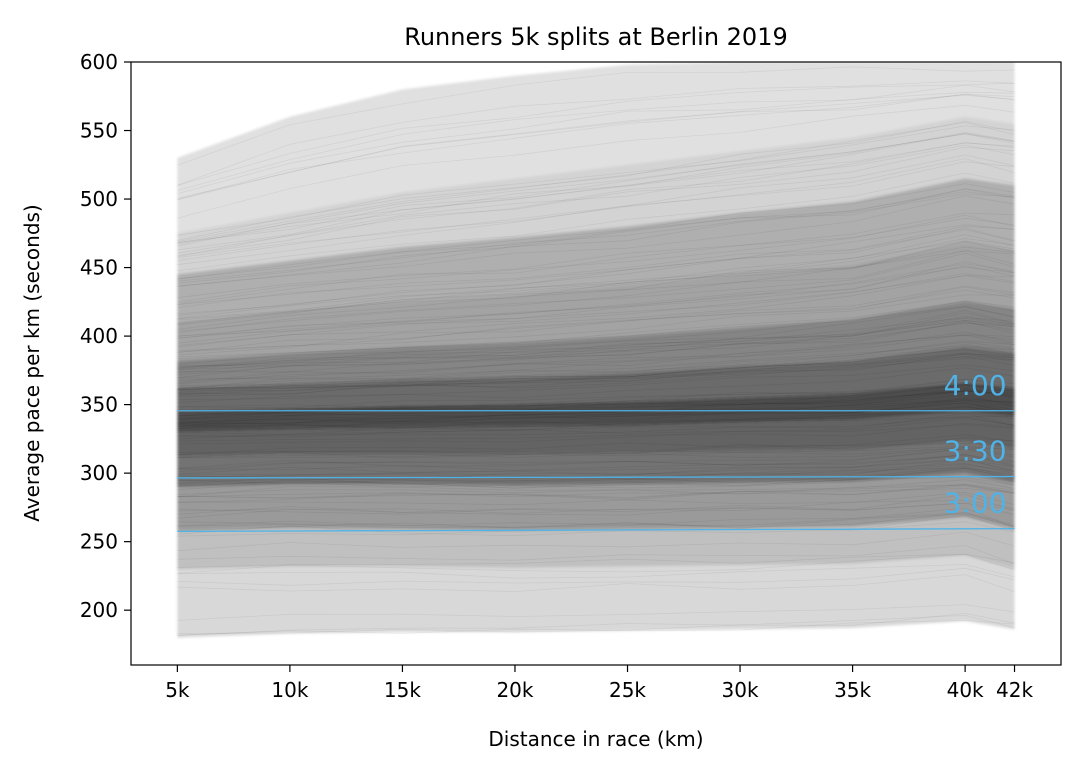  I want to click on x-tick-label: 42k, so click(1014, 690).